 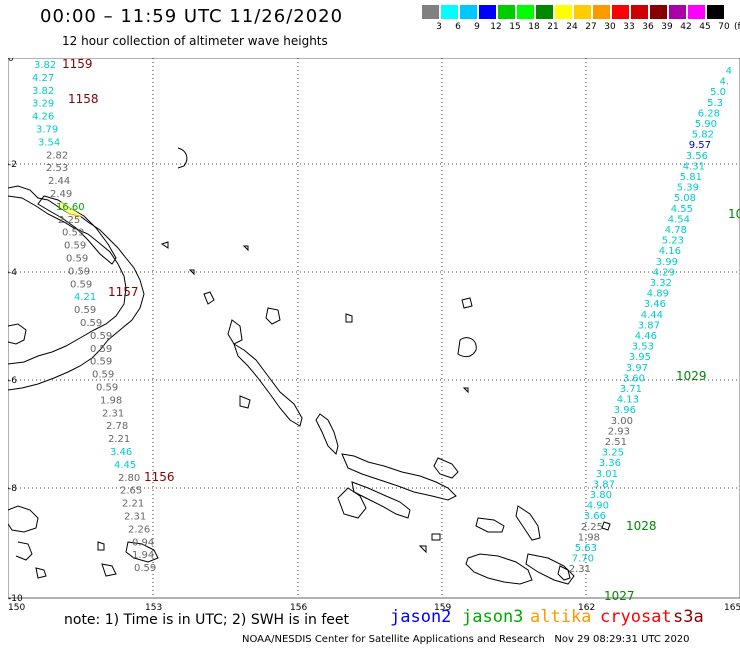 I want to click on swh-reading: 3.80, so click(x=601, y=495).